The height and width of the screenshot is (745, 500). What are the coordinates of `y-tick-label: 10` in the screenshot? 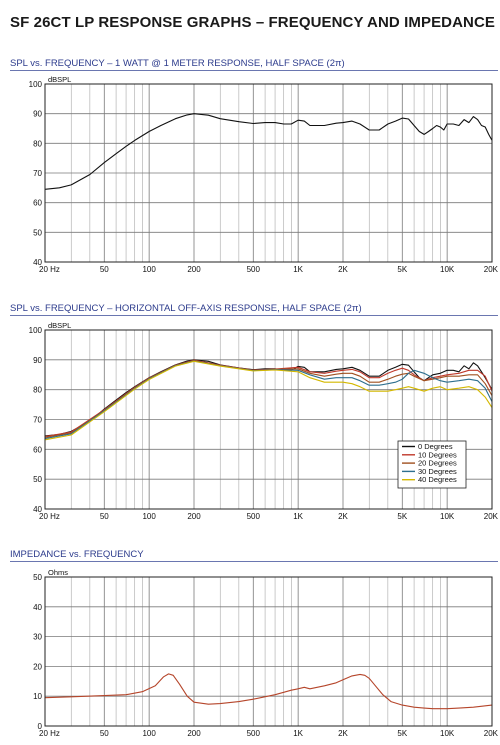 It's located at (37, 696).